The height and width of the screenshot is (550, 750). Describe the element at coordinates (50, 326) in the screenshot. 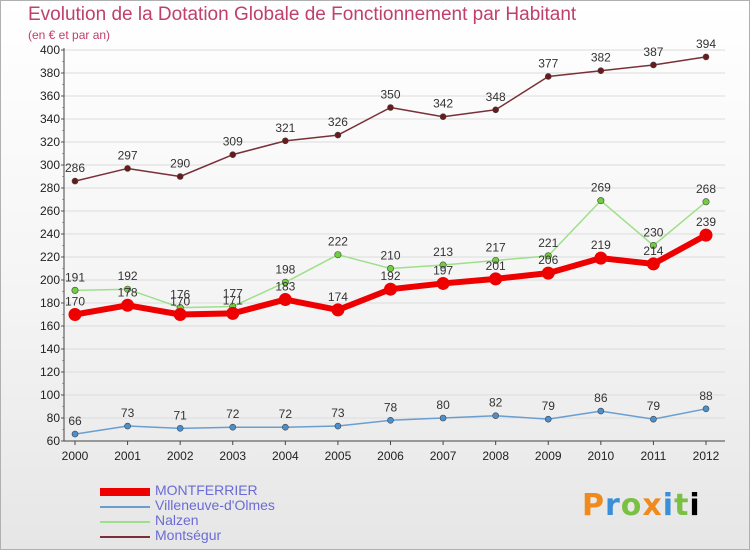

I see `y-tick-label: 160` at that location.